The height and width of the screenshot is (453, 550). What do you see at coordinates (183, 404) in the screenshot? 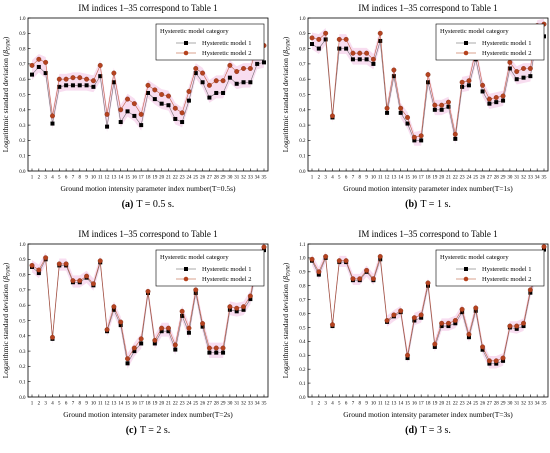
I see `x-tick-label: 23` at bounding box center [183, 404].